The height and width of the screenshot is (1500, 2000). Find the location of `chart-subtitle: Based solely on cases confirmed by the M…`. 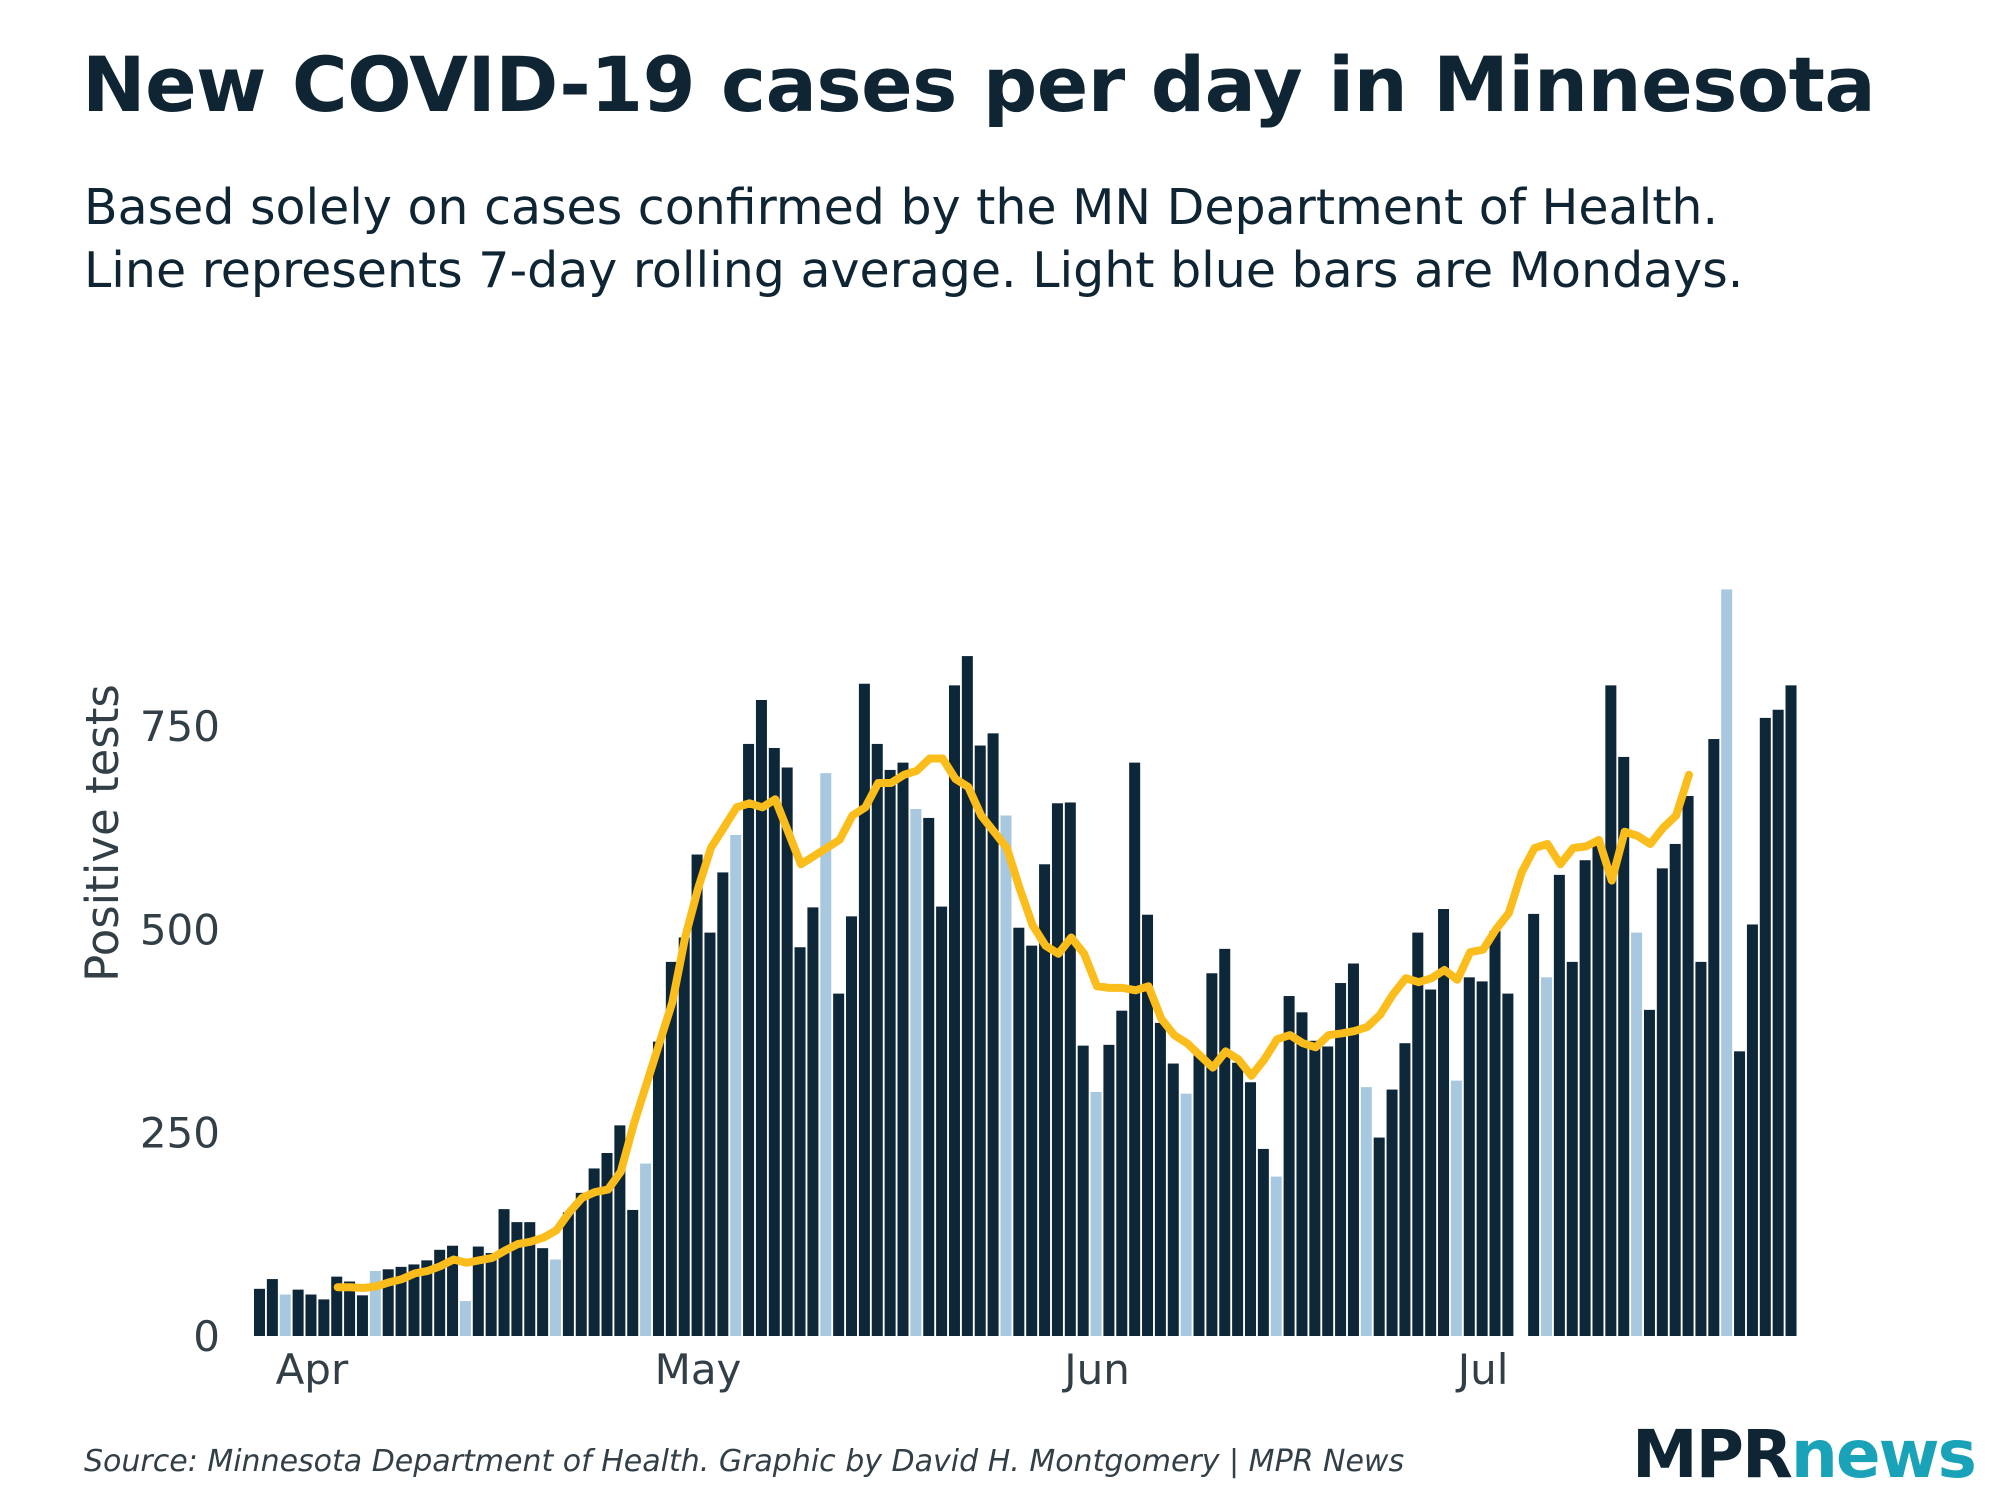

chart-subtitle: Based solely on cases confirmed by the M… is located at coordinates (913, 239).